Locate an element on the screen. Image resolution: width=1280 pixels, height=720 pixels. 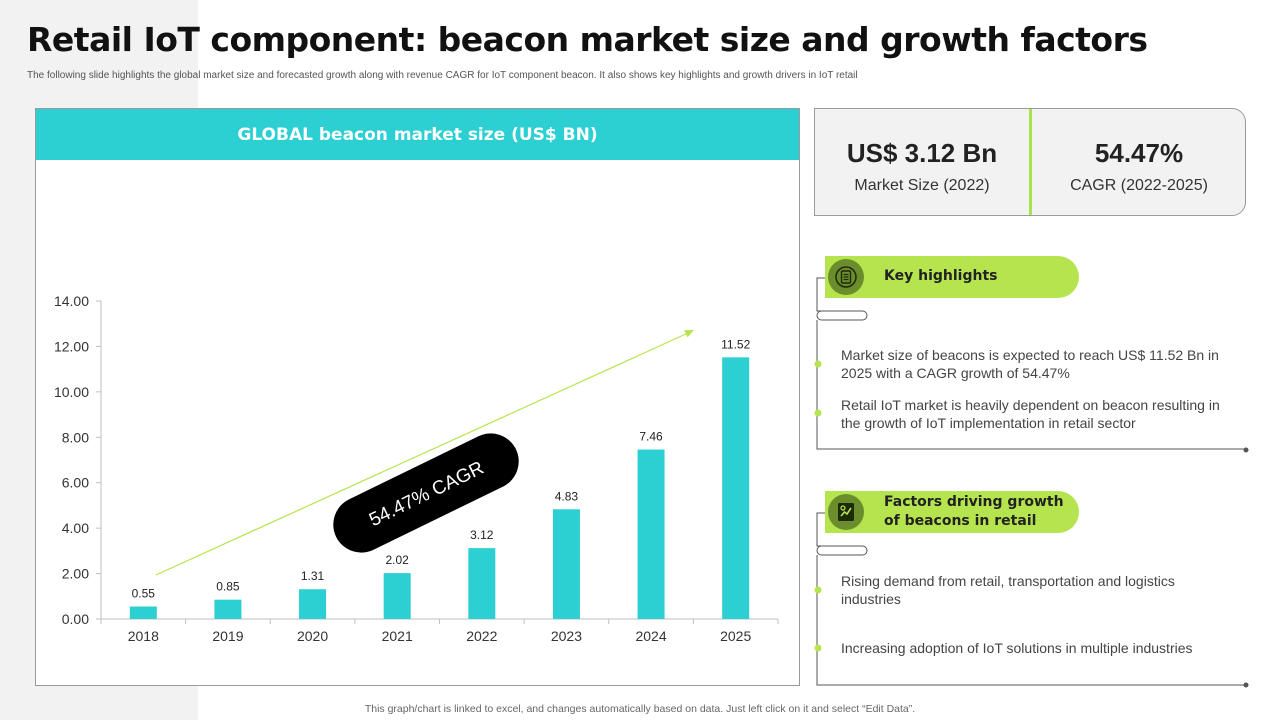
kpi-market-size-label: Market Size (2022) is located at coordinates (922, 185).